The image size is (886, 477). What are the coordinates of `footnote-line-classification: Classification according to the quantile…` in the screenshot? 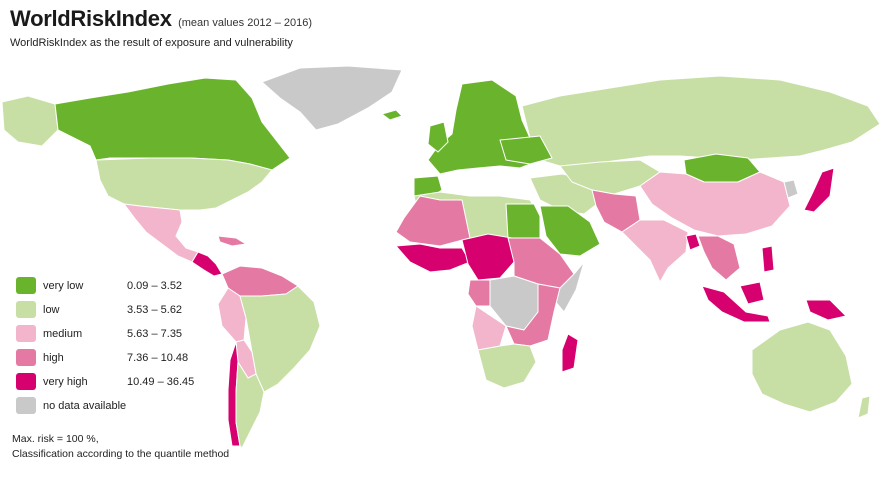 It's located at (121, 454).